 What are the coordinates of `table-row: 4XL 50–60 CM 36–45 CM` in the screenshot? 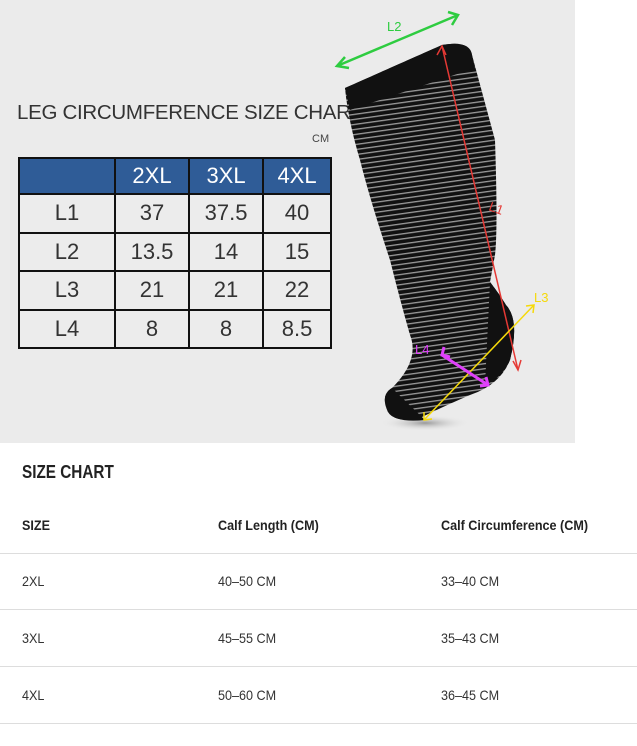 It's located at (318, 695).